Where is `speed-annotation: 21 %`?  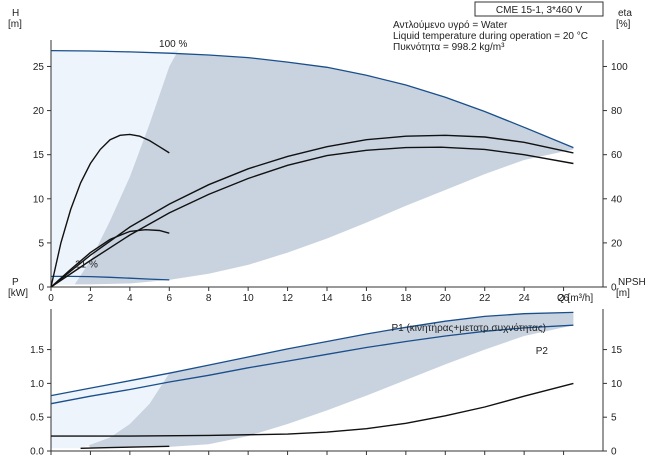
speed-annotation: 21 % is located at coordinates (86, 265).